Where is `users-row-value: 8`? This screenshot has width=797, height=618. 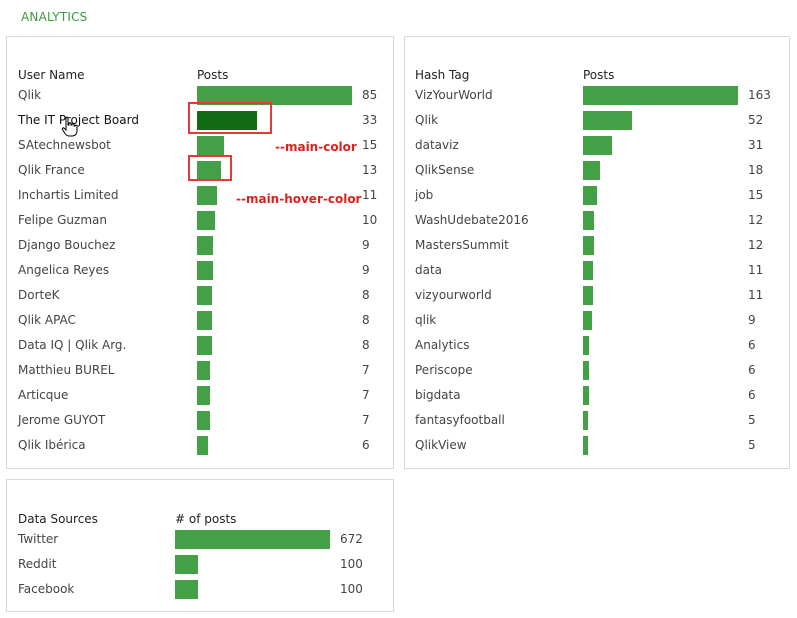 users-row-value: 8 is located at coordinates (366, 345).